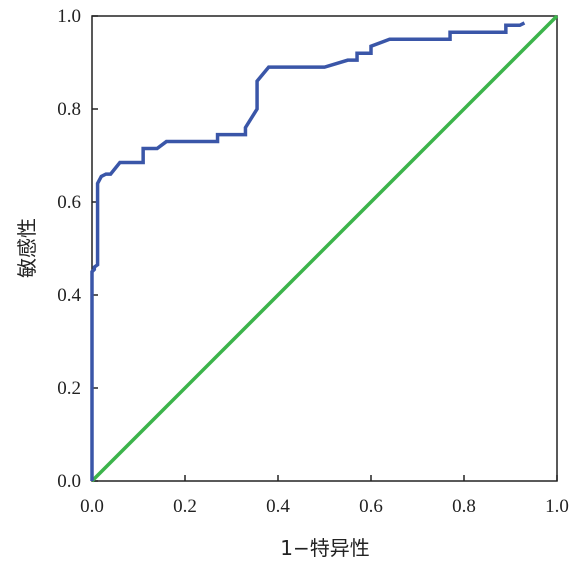 The height and width of the screenshot is (567, 585). Describe the element at coordinates (557, 506) in the screenshot. I see `x-tick-label: 1.0` at that location.